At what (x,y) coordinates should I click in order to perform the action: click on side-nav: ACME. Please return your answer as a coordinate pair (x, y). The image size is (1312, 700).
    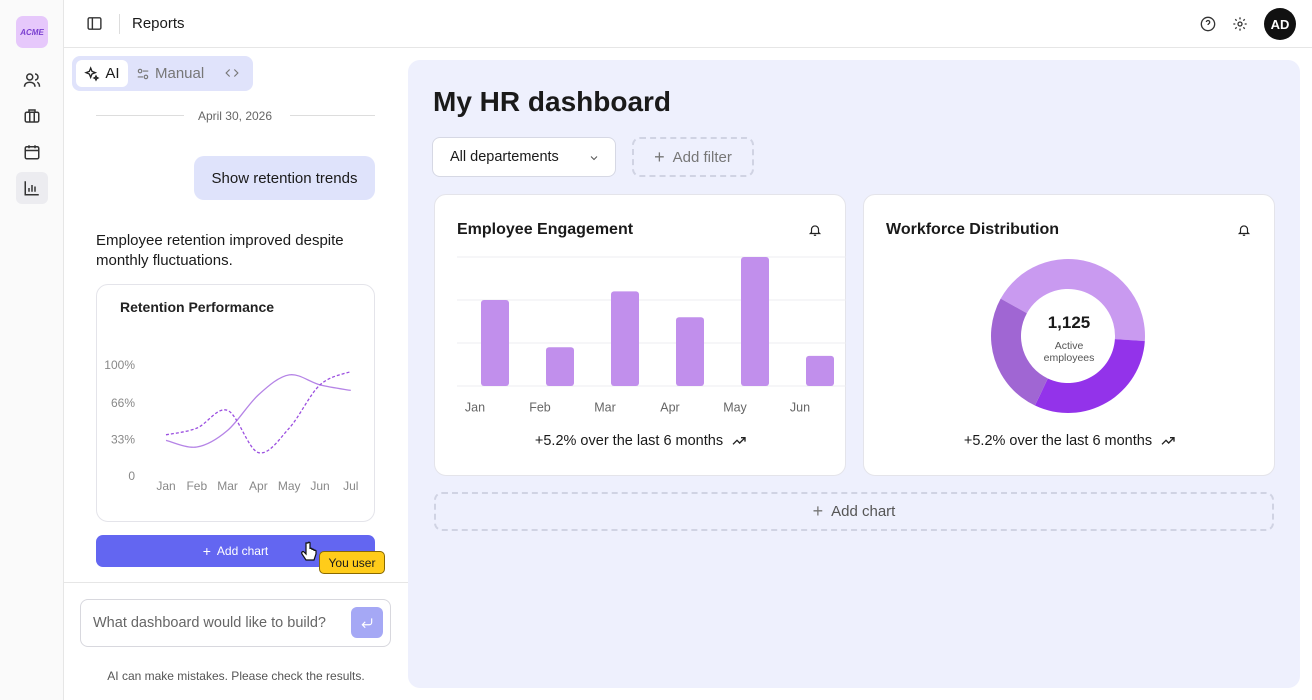
    Looking at the image, I should click on (32, 350).